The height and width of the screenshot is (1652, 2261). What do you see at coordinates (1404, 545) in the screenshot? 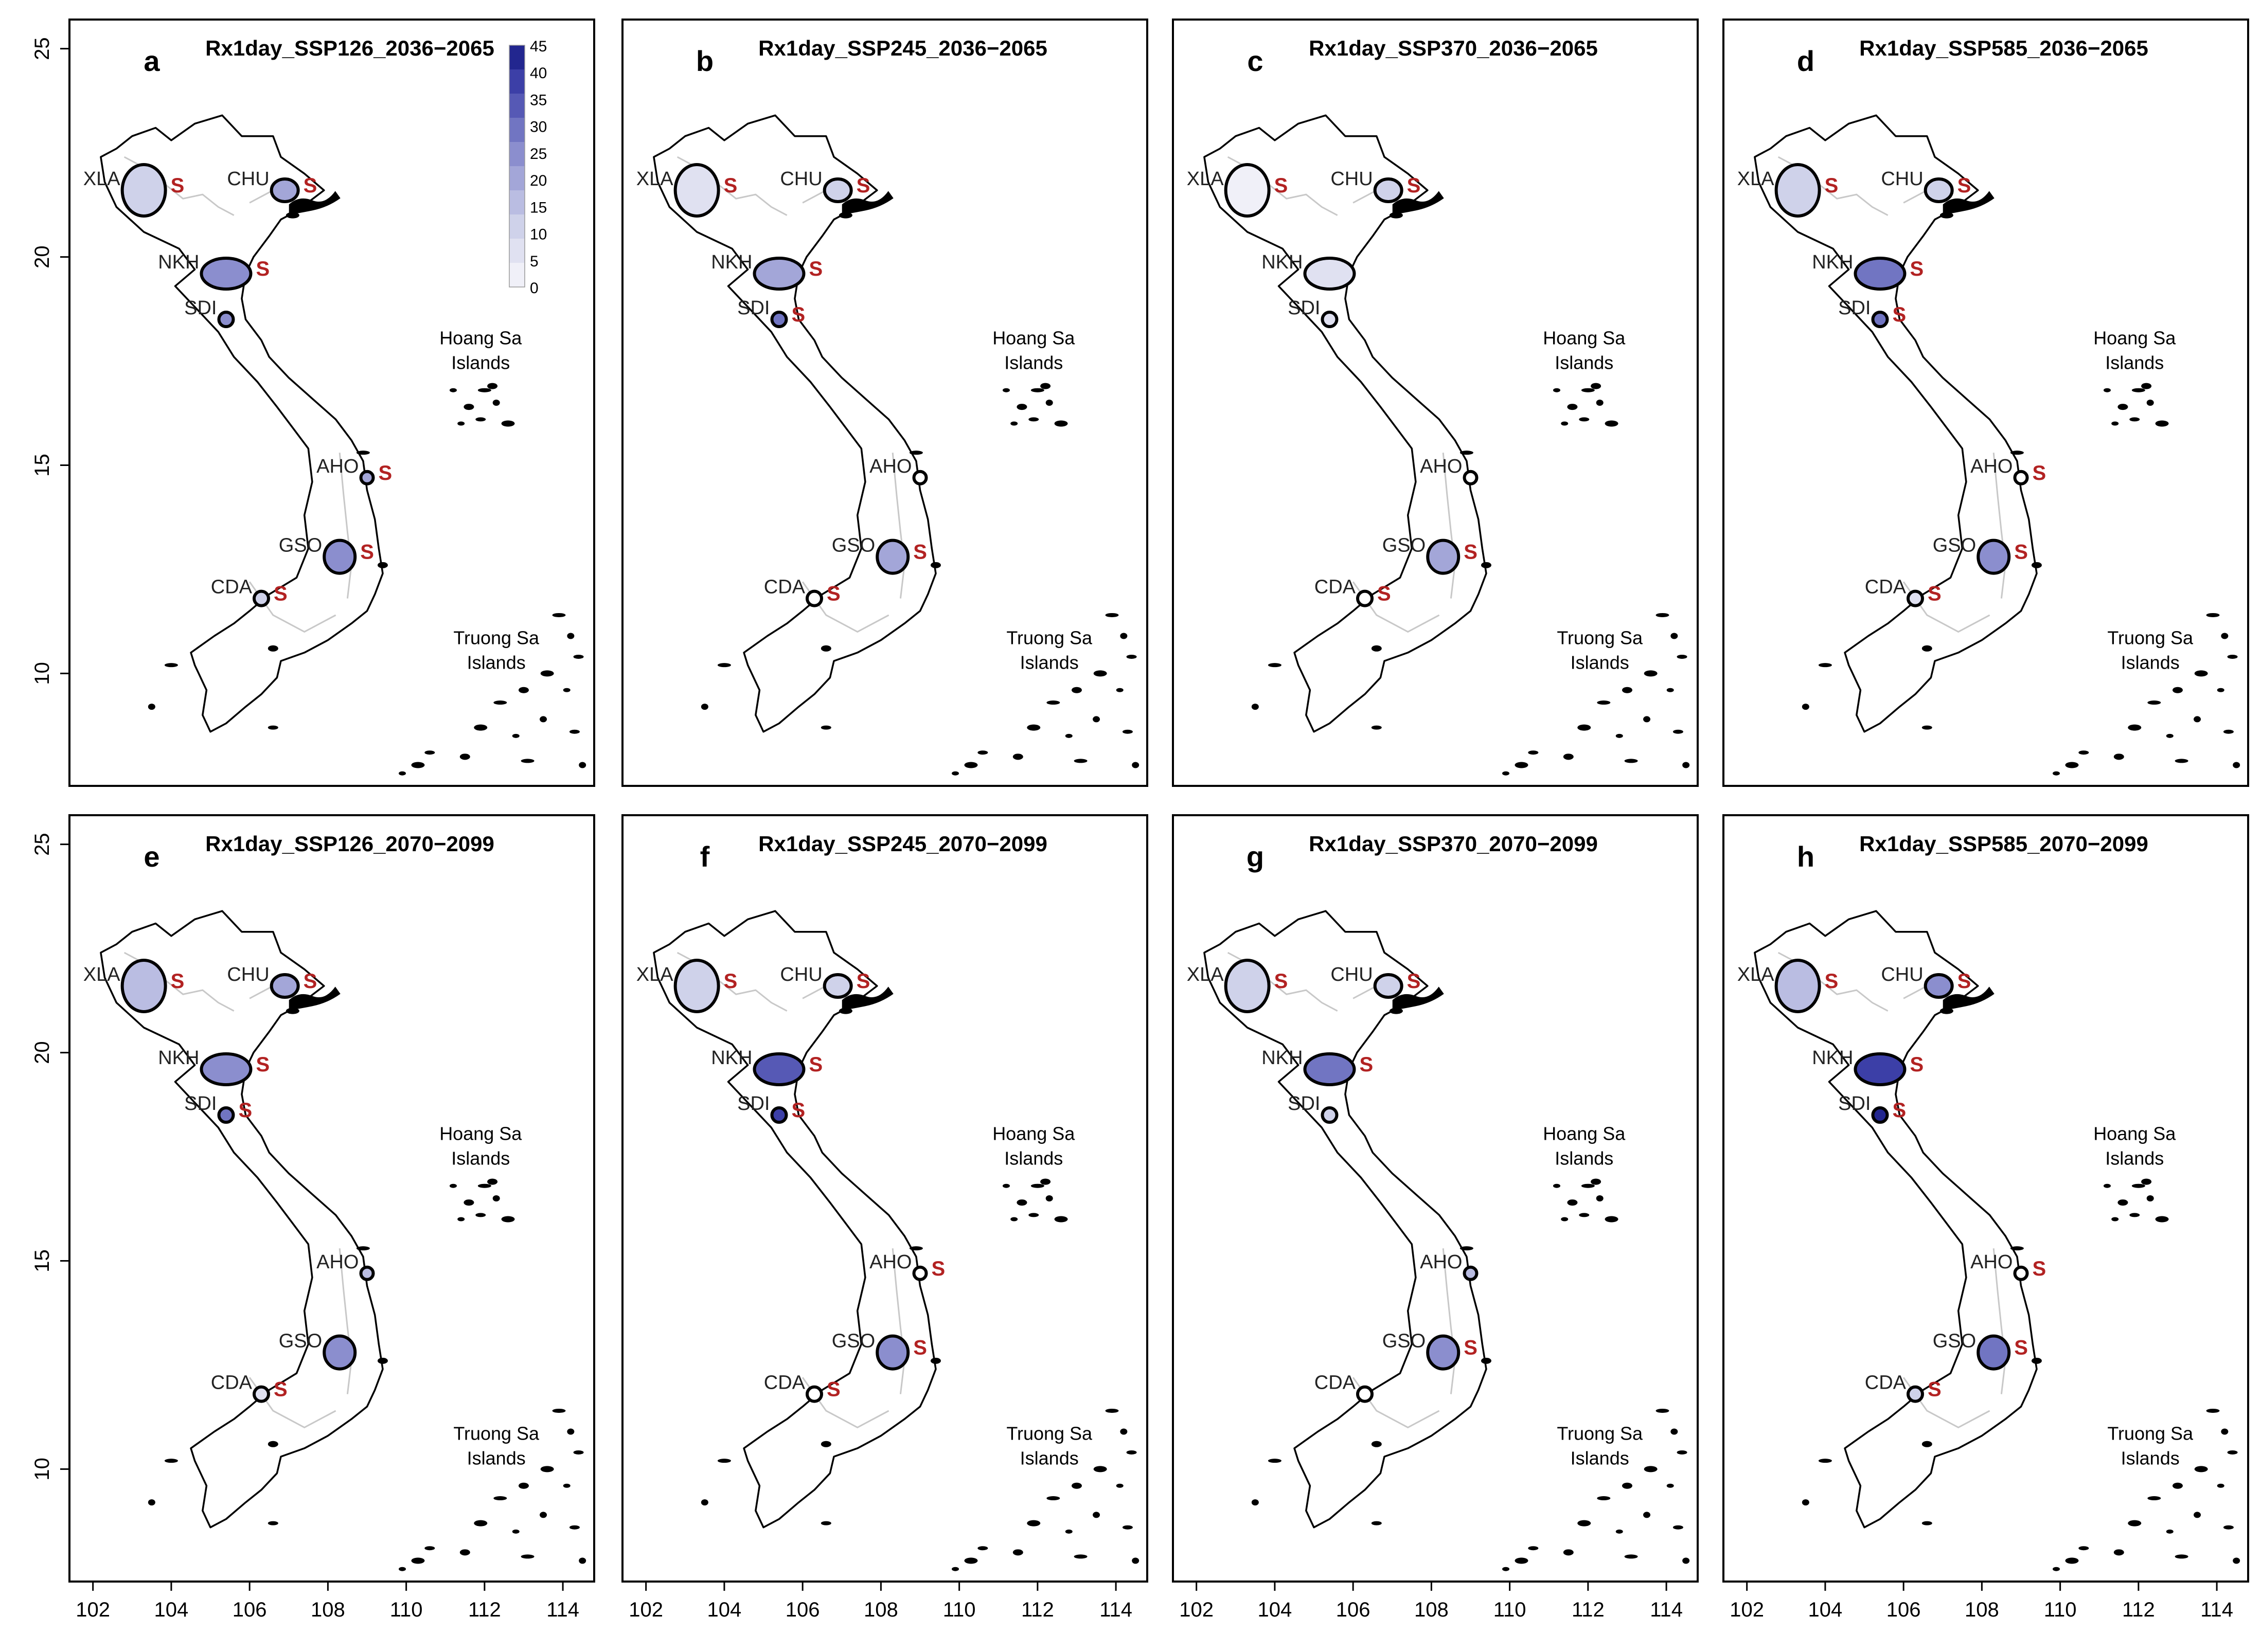
I see `station-label: GSO` at bounding box center [1404, 545].